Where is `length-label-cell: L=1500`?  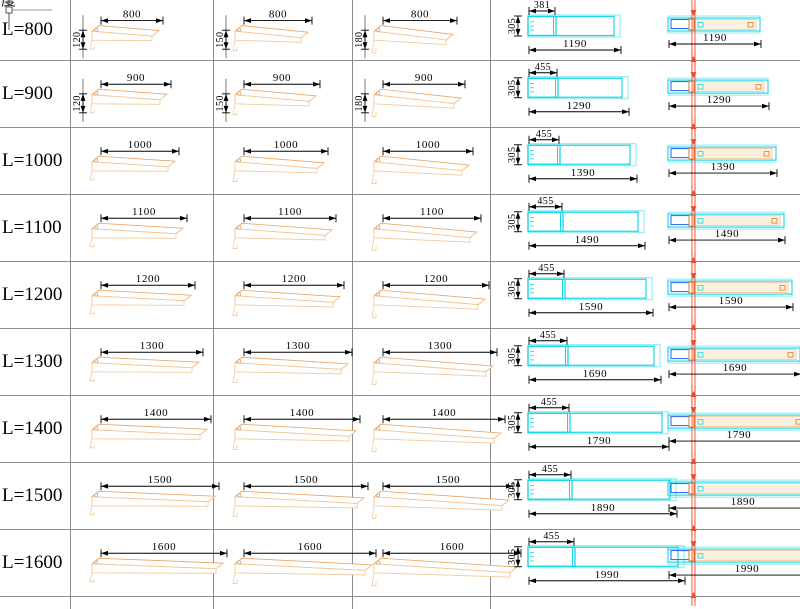 length-label-cell: L=1500 is located at coordinates (35, 495).